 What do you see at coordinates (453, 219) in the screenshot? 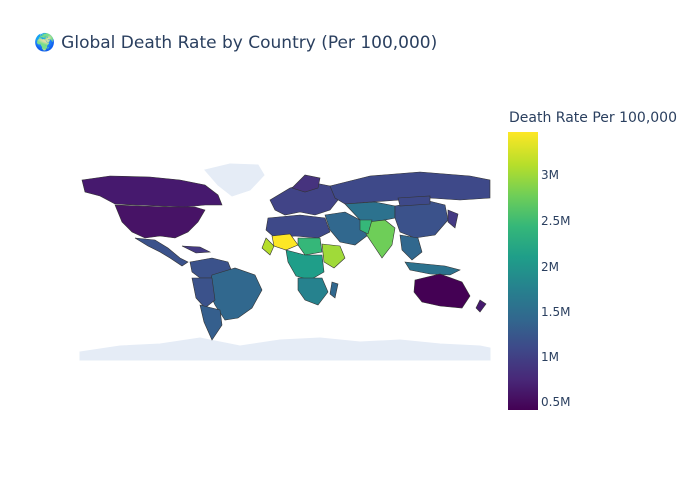
I see `region-japan` at bounding box center [453, 219].